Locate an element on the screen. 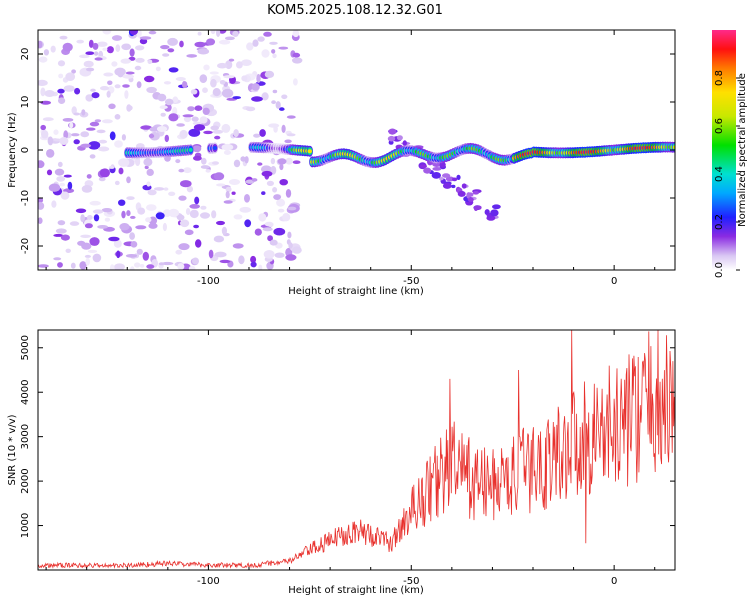  spectrogram-trace is located at coordinates (399, 155).